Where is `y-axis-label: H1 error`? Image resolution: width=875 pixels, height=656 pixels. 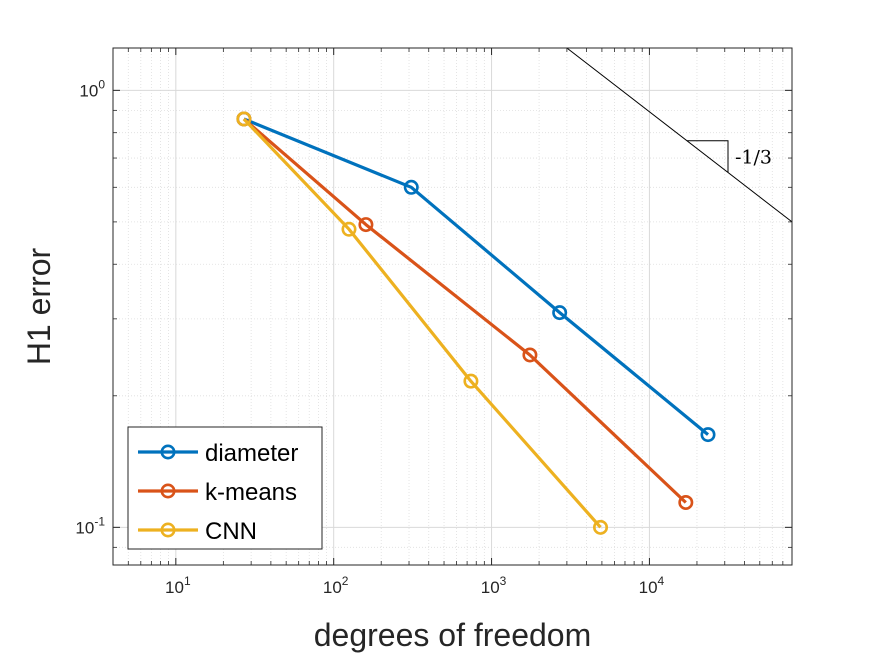
y-axis-label: H1 error is located at coordinates (39, 306).